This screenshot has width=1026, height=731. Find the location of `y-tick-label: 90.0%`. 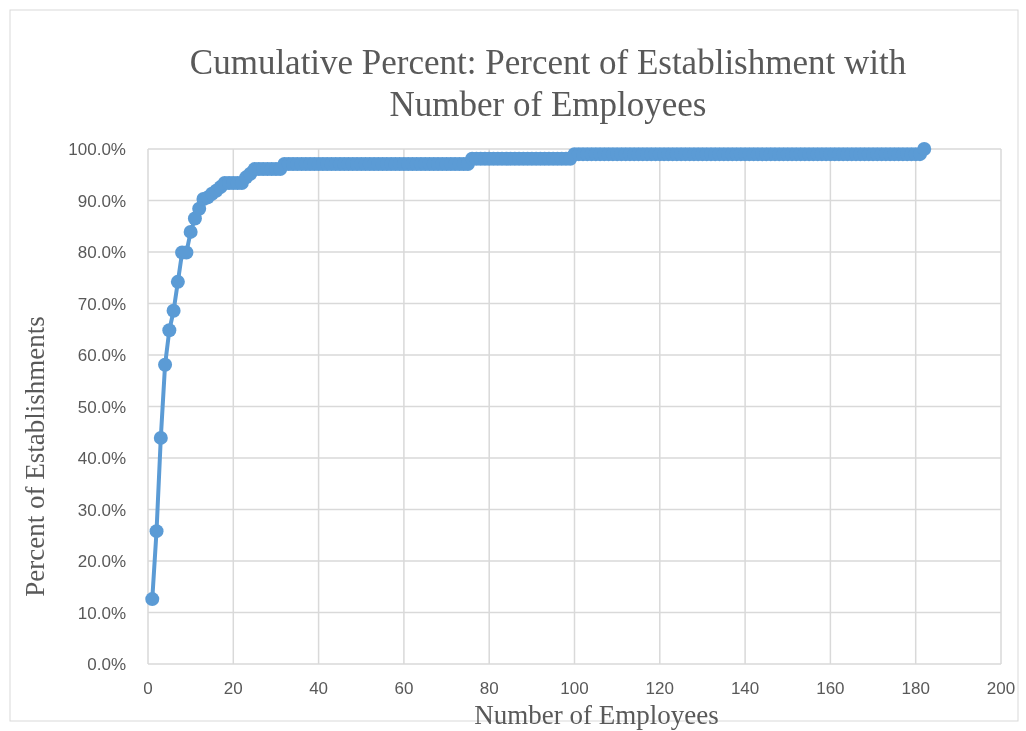

y-tick-label: 90.0% is located at coordinates (101, 201).